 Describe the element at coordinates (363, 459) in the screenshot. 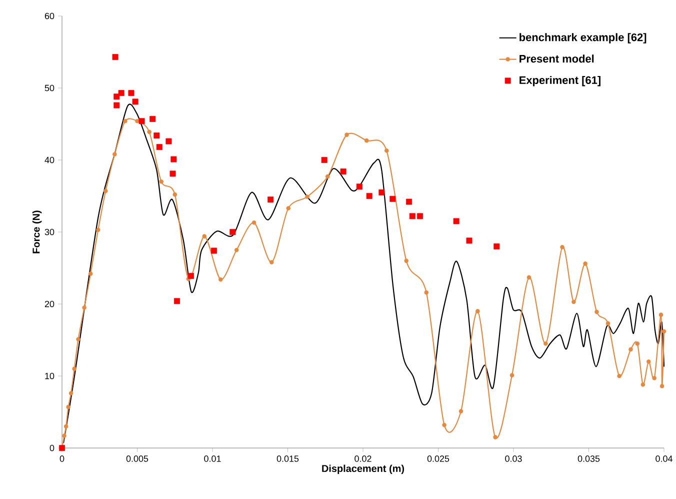

I see `x-tick-label: 0.02` at that location.